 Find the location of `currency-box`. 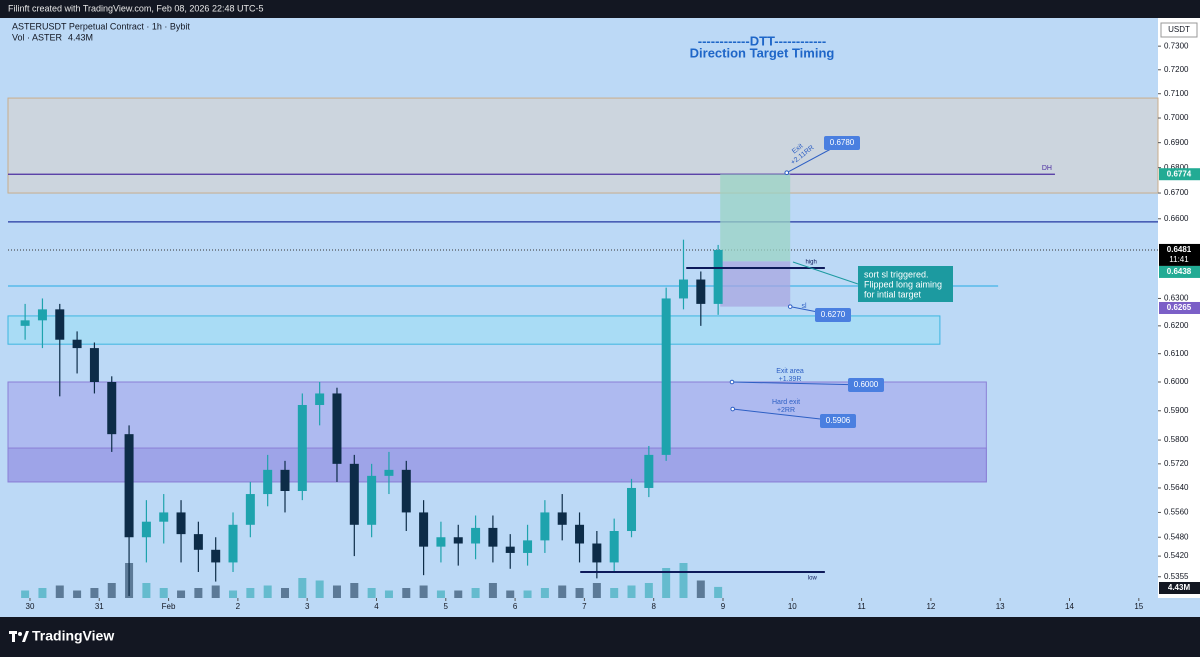

currency-box is located at coordinates (1179, 30).